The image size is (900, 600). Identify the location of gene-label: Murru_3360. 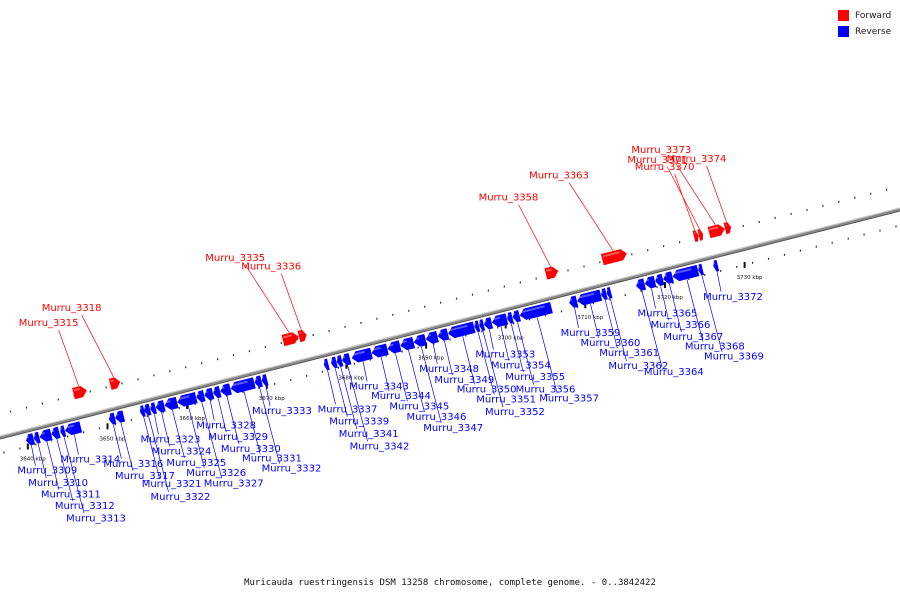
(611, 343).